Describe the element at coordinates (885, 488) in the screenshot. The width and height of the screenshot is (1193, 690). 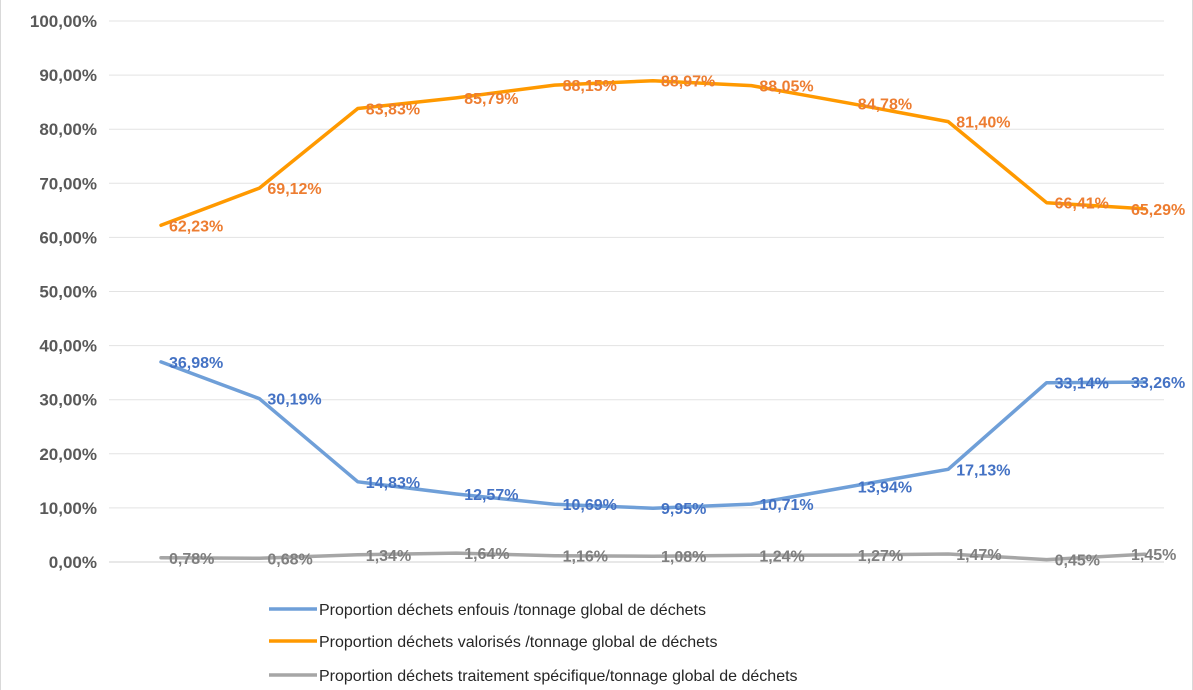
I see `data-label: 13,94%` at that location.